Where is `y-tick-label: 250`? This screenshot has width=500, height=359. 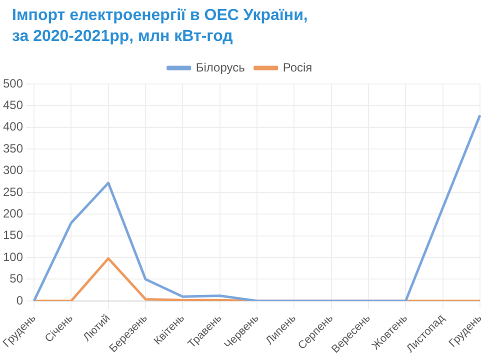 y-tick-label: 250 is located at coordinates (13, 191).